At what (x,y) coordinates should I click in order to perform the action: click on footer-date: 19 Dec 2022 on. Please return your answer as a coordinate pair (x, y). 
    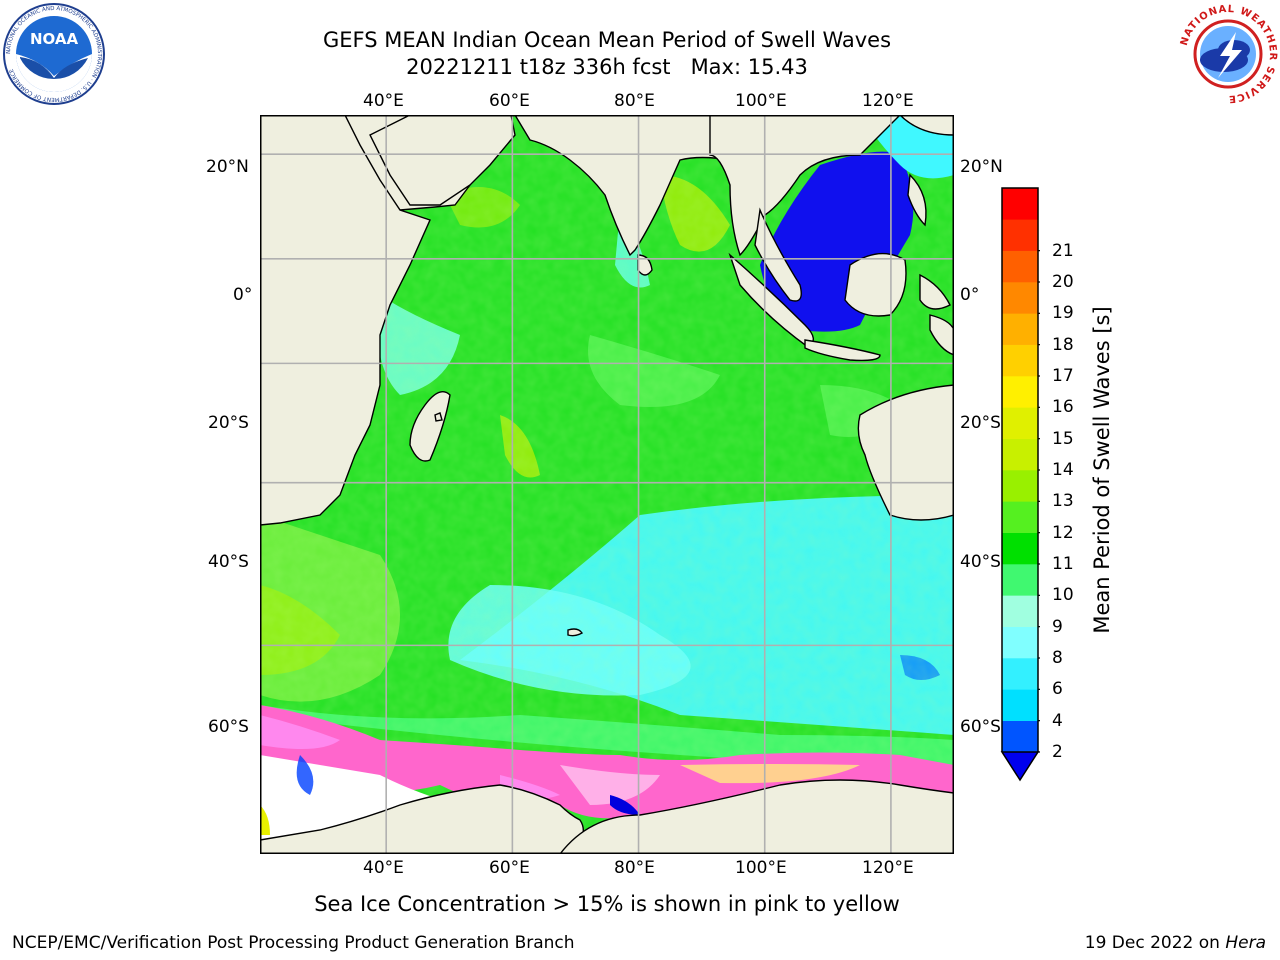
    Looking at the image, I should click on (1155, 943).